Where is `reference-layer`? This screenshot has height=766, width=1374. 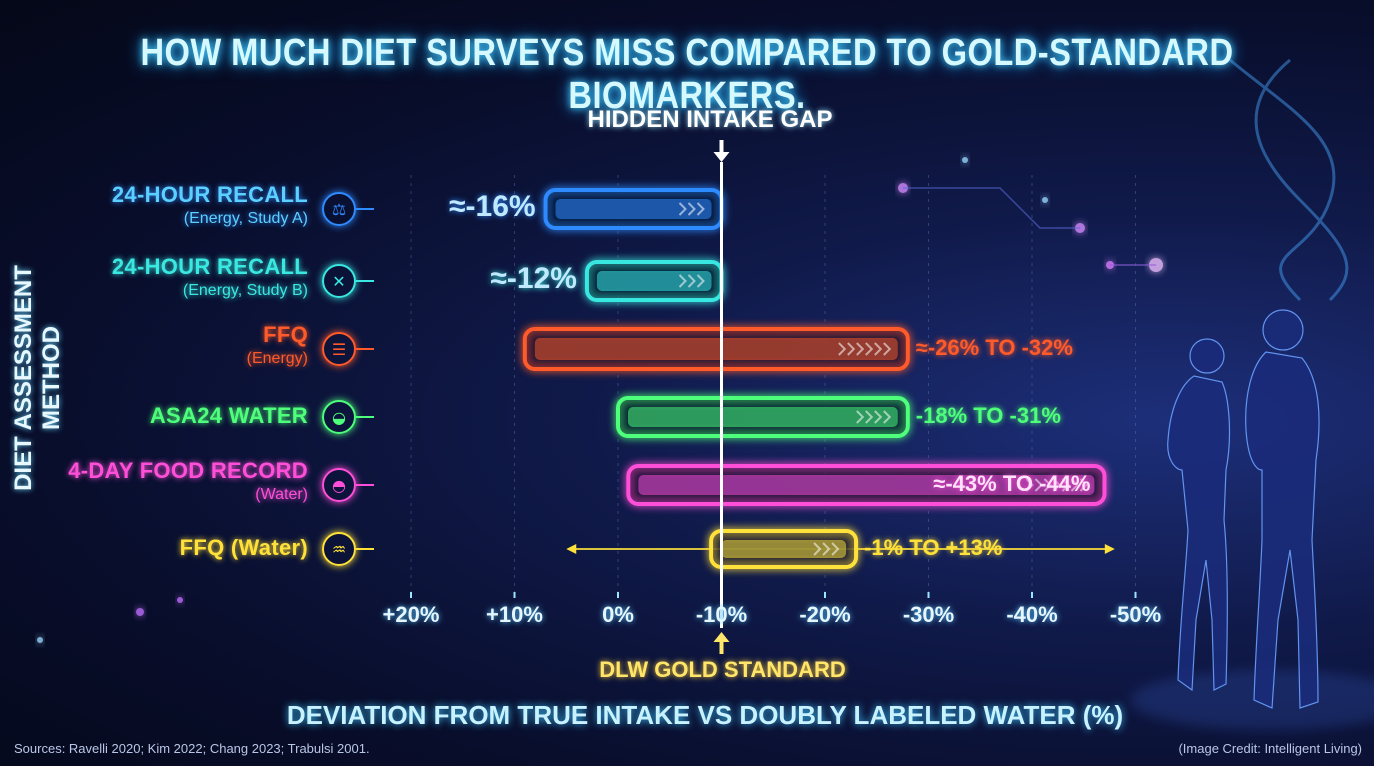
reference-layer is located at coordinates (721, 397).